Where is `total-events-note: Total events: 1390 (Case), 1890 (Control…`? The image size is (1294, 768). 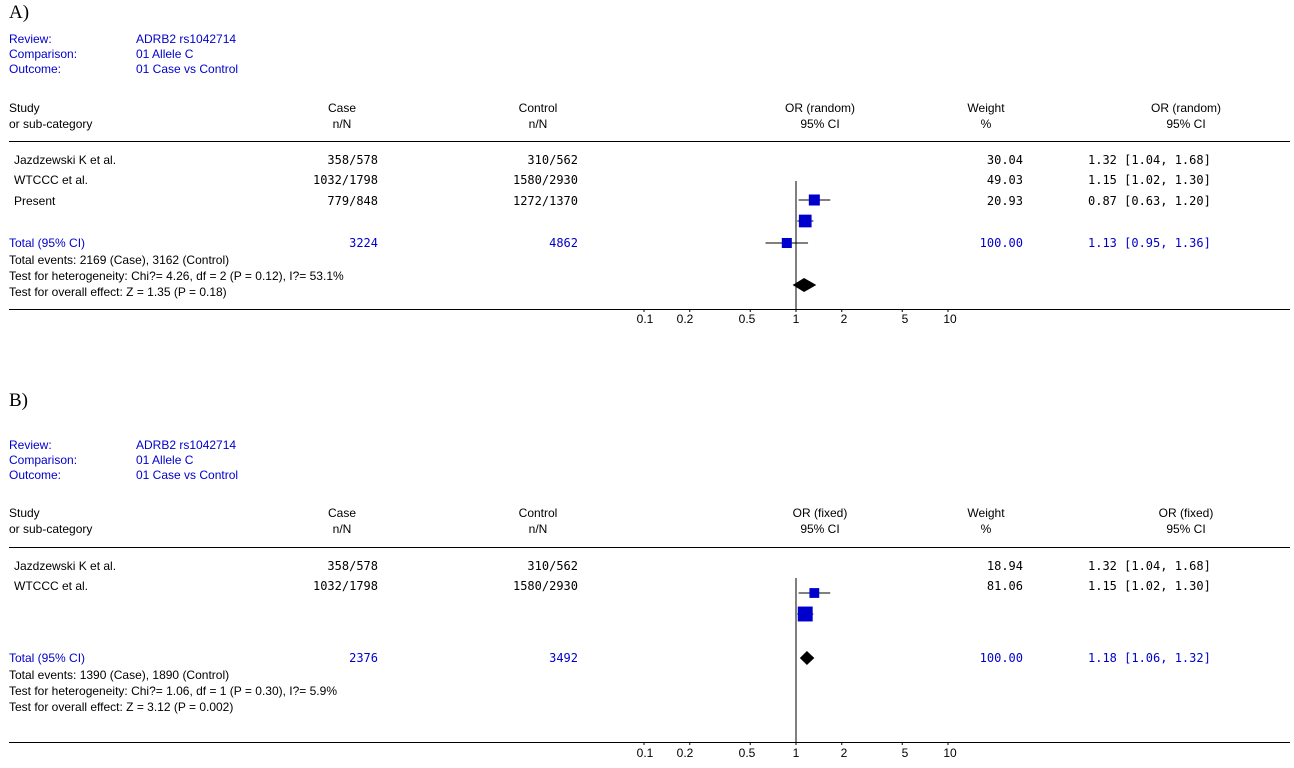 total-events-note: Total events: 1390 (Case), 1890 (Control… is located at coordinates (119, 675).